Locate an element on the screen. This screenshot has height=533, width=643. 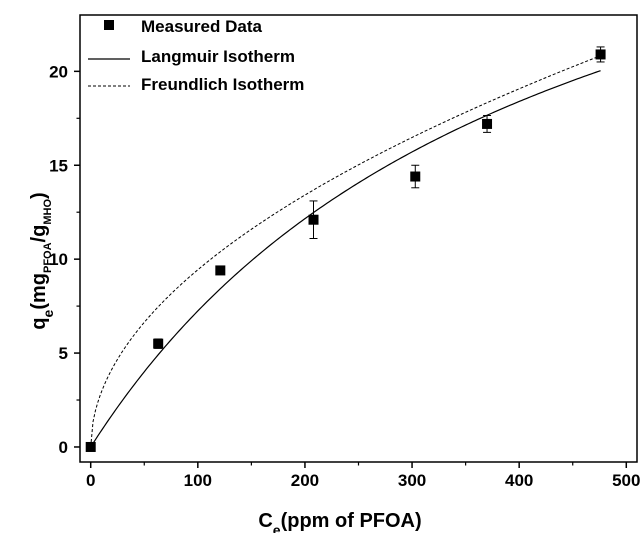
x-tick-label: 0 is located at coordinates (90, 480).